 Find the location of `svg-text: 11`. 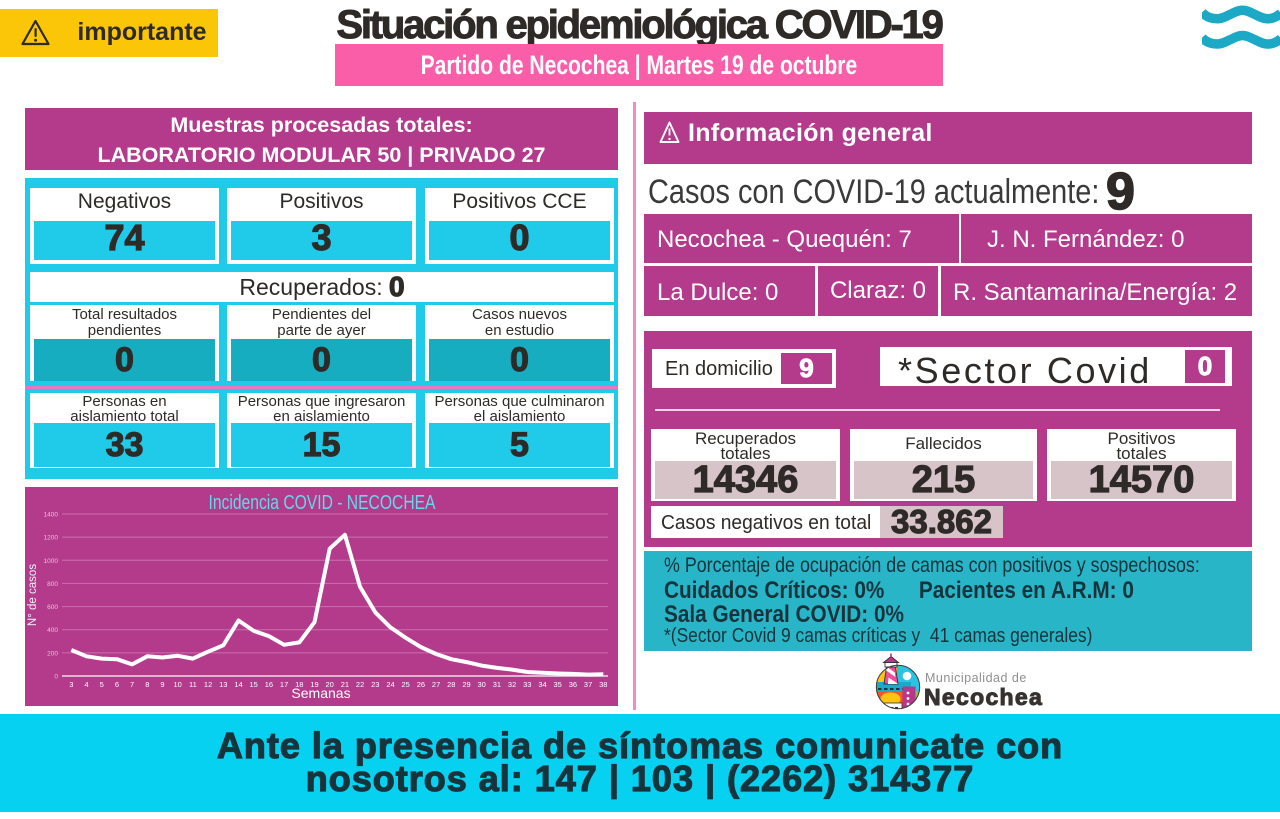

svg-text: 11 is located at coordinates (193, 684).